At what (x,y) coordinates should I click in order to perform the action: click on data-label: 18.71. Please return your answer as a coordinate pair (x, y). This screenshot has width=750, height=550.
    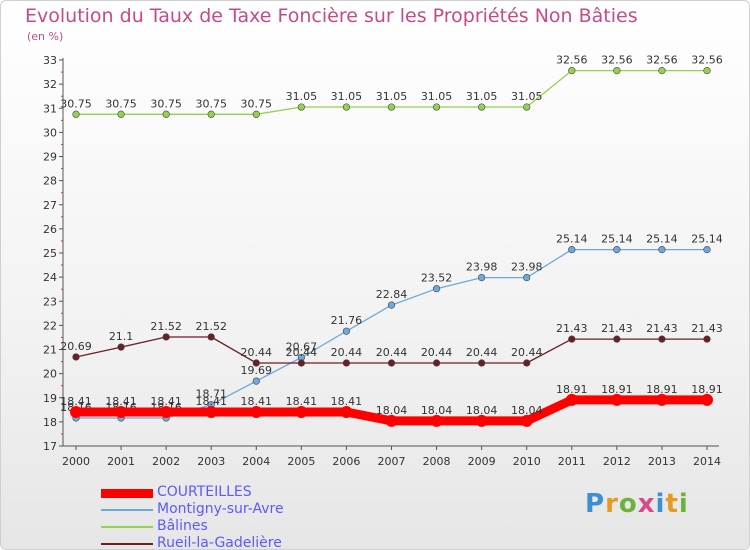
    Looking at the image, I should click on (211, 394).